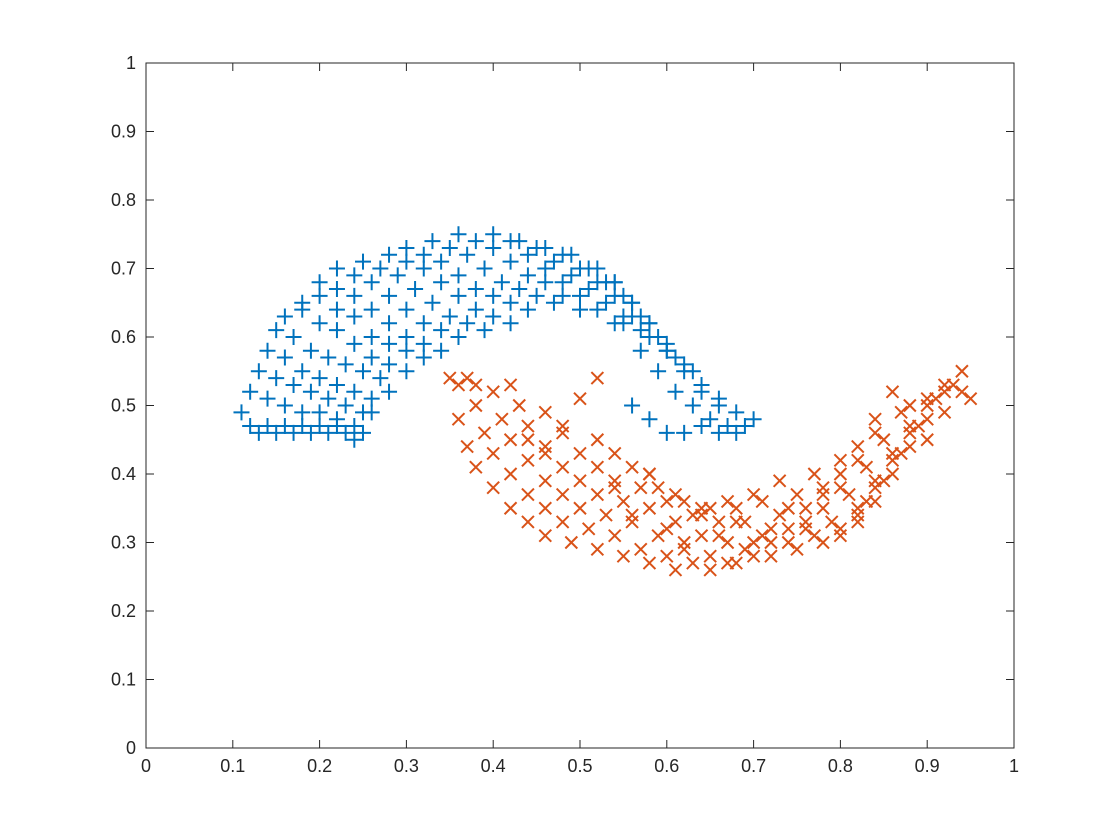  What do you see at coordinates (123, 200) in the screenshot?
I see `y-tick-label: 0.8` at bounding box center [123, 200].